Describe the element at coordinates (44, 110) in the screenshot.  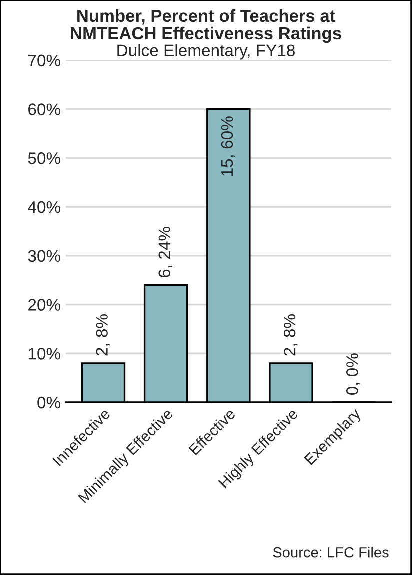
I see `y-tick-label: 60%` at that location.